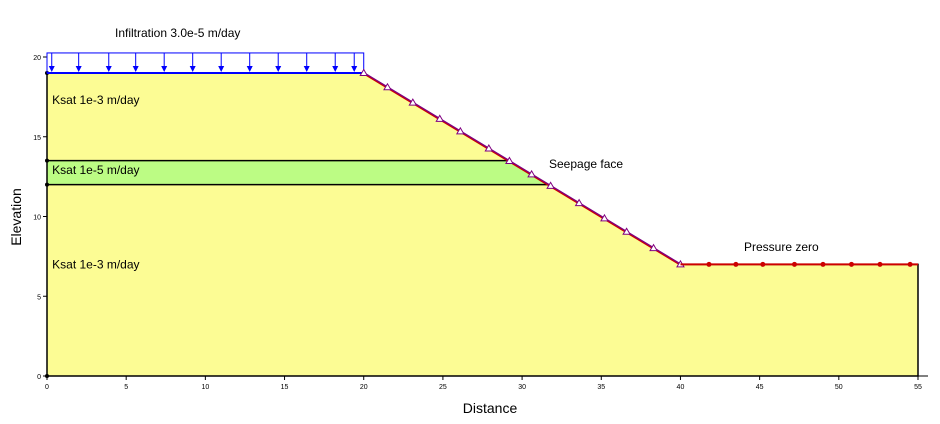  Describe the element at coordinates (278, 116) in the screenshot. I see `upper-material-region` at that location.